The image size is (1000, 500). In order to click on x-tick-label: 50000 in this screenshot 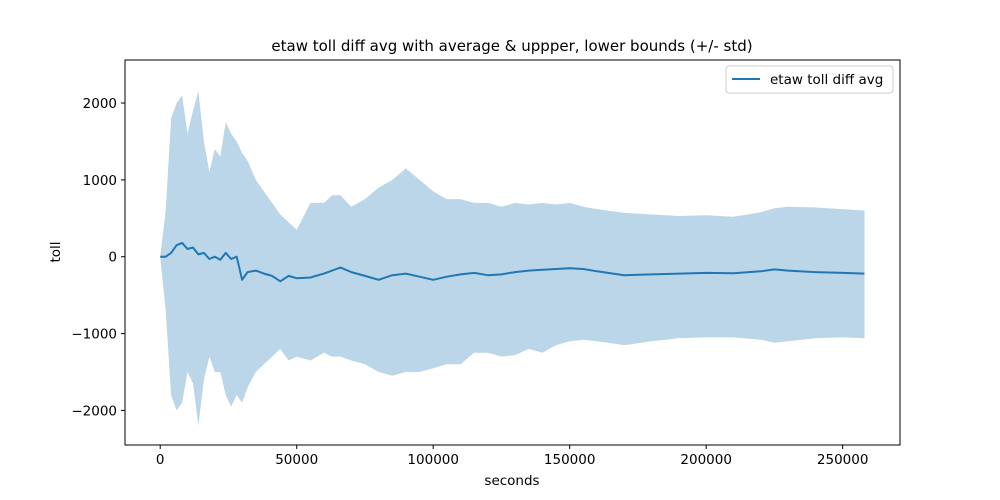, I will do `click(296, 460)`.